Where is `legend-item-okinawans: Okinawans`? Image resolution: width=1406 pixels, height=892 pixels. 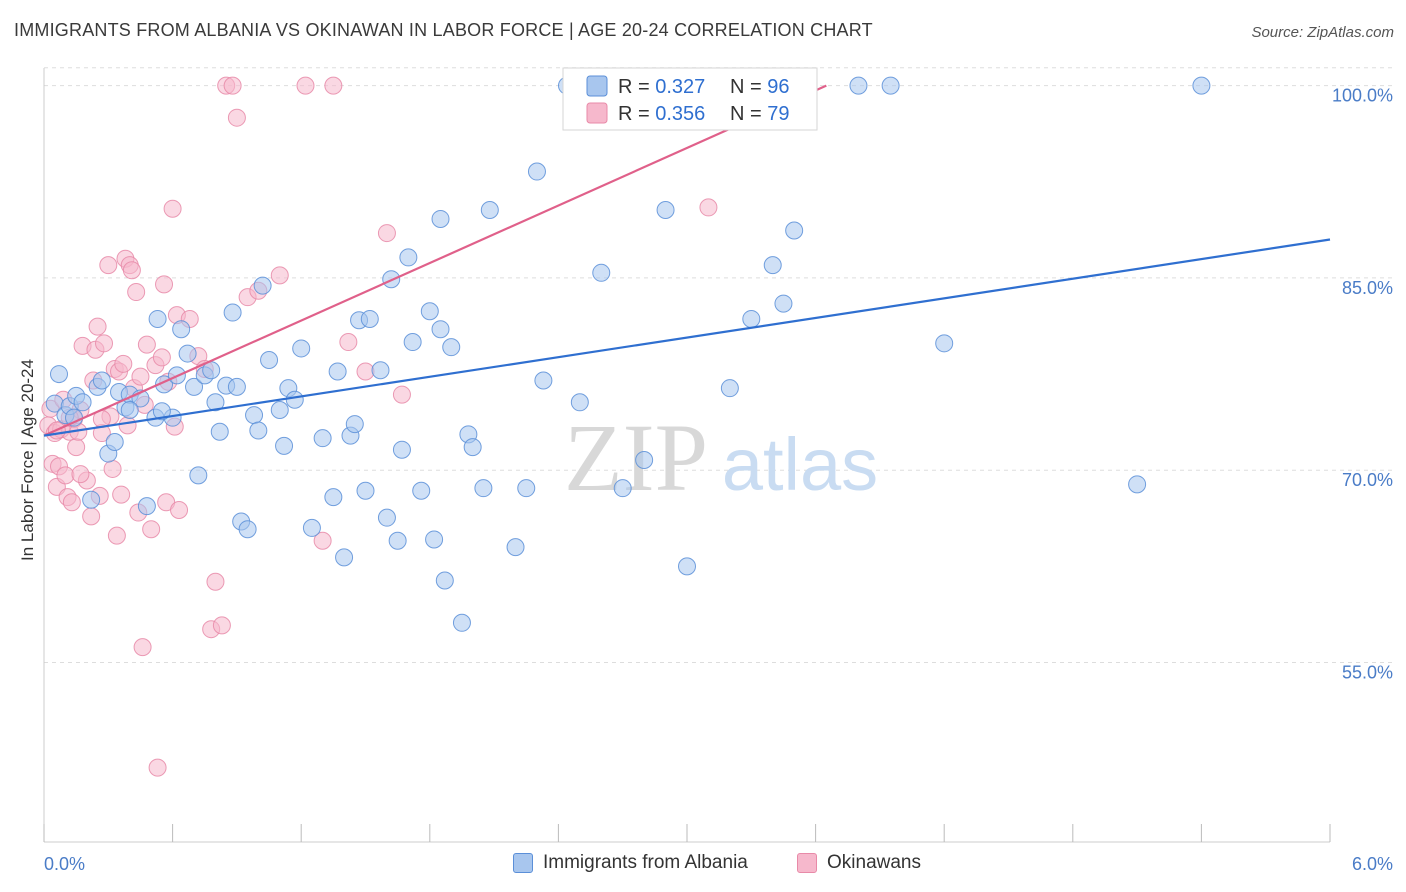
legend-item-okinawans: Okinawans is located at coordinates (859, 863).